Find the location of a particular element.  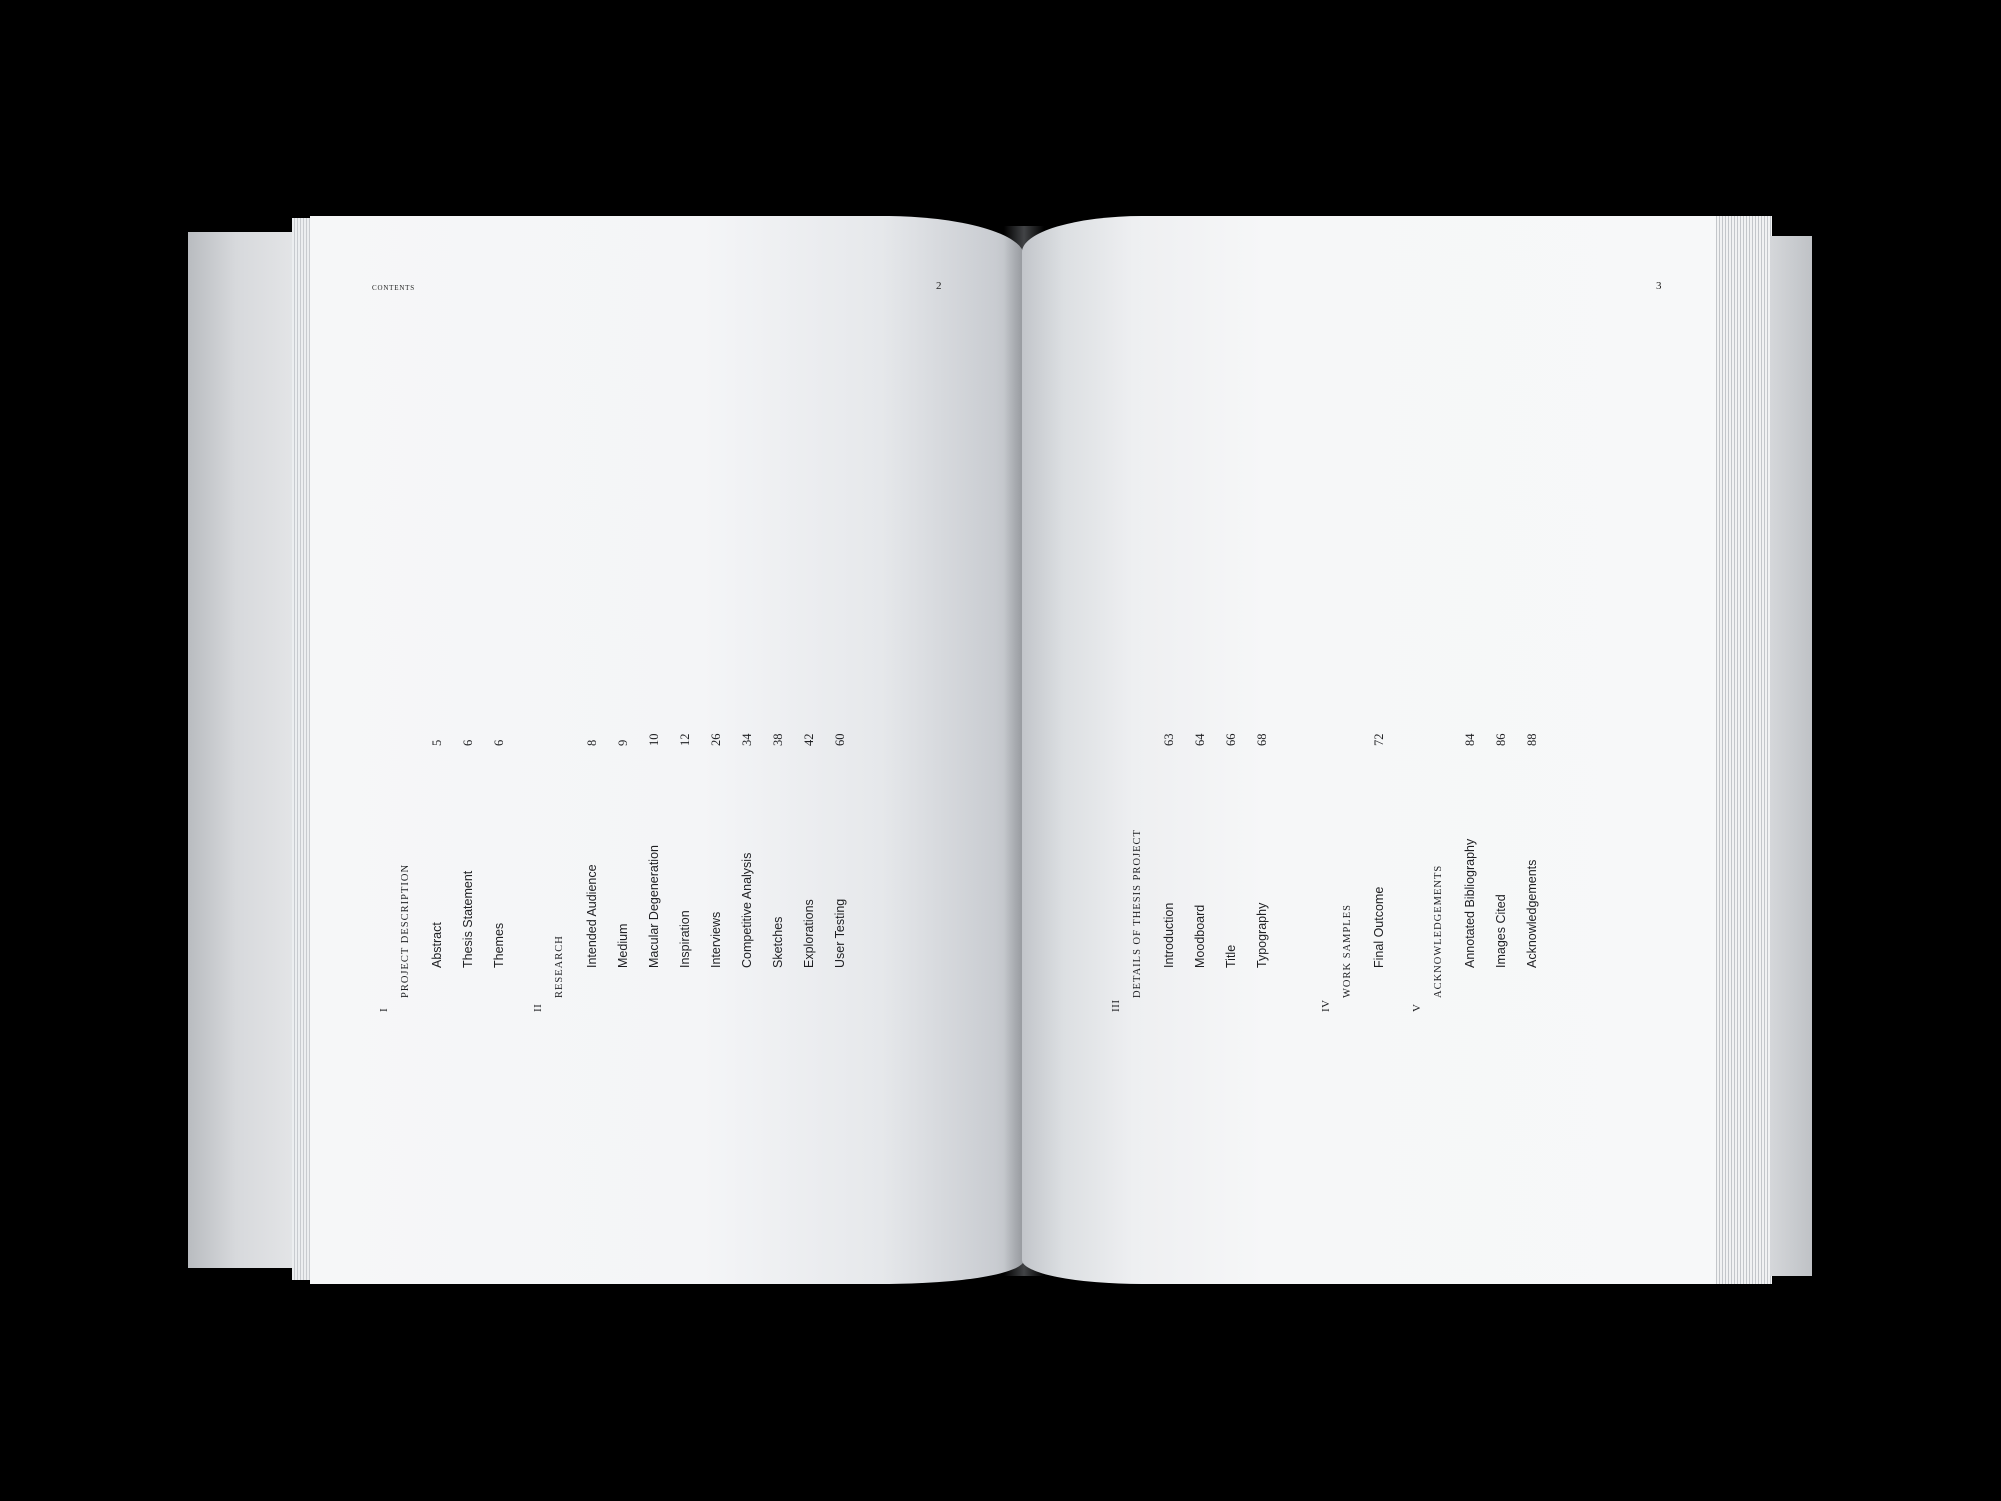

section-title: WORK SAMPLES is located at coordinates (1347, 951).